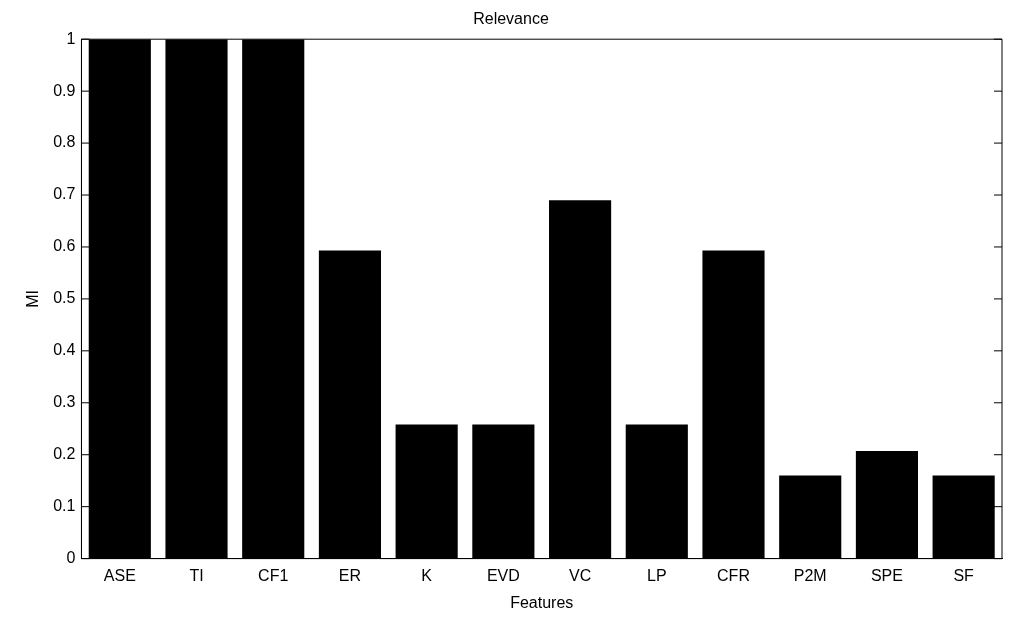 Image resolution: width=1017 pixels, height=622 pixels. I want to click on y-tick-label: 0.8, so click(64, 142).